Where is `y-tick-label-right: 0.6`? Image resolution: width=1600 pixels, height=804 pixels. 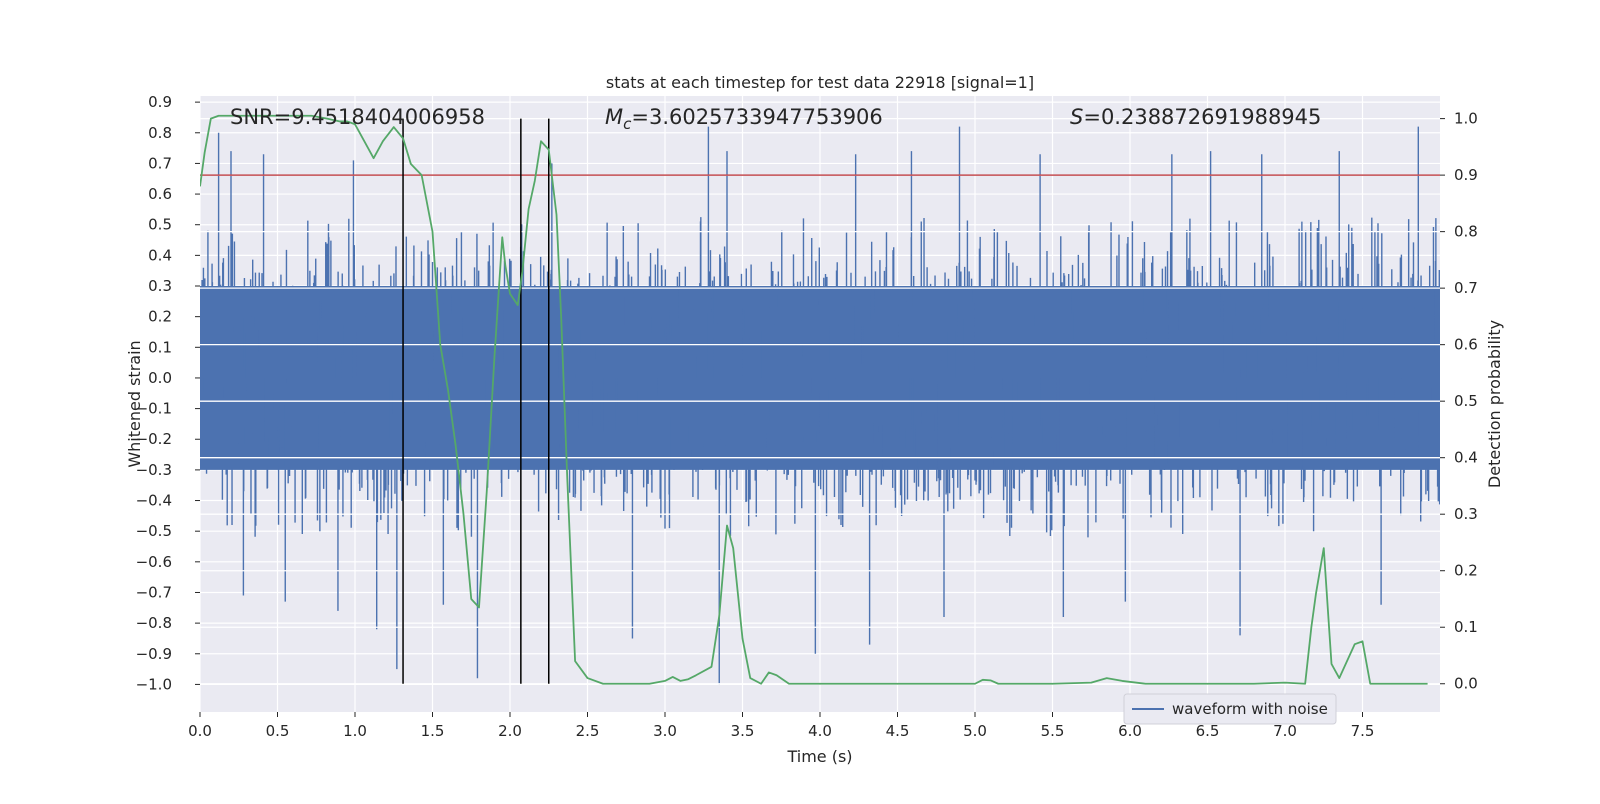 y-tick-label-right: 0.6 is located at coordinates (1466, 345).